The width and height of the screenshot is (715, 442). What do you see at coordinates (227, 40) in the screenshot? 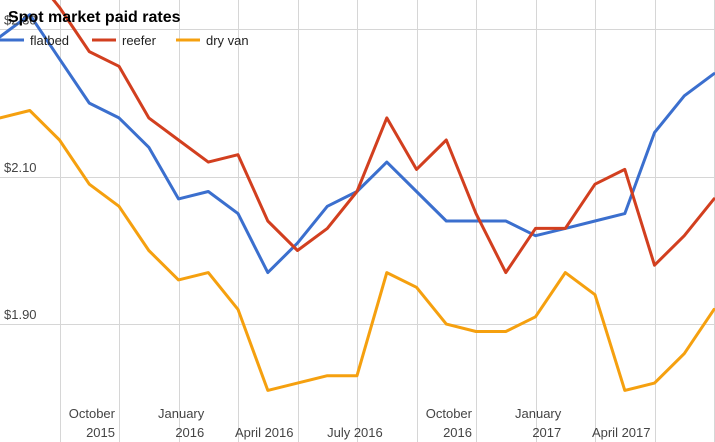
I see `legend-label: dry van` at bounding box center [227, 40].